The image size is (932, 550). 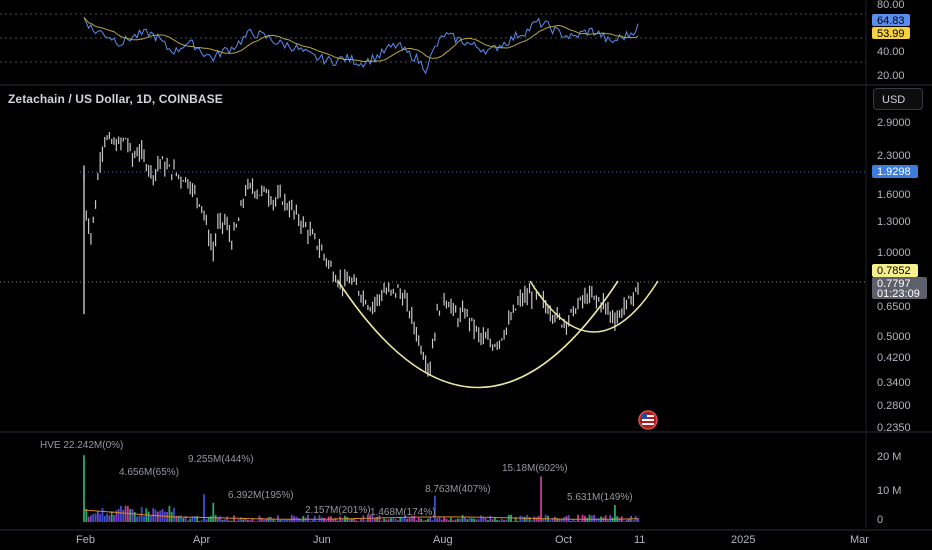 What do you see at coordinates (478, 334) in the screenshot?
I see `cup-curve` at bounding box center [478, 334].